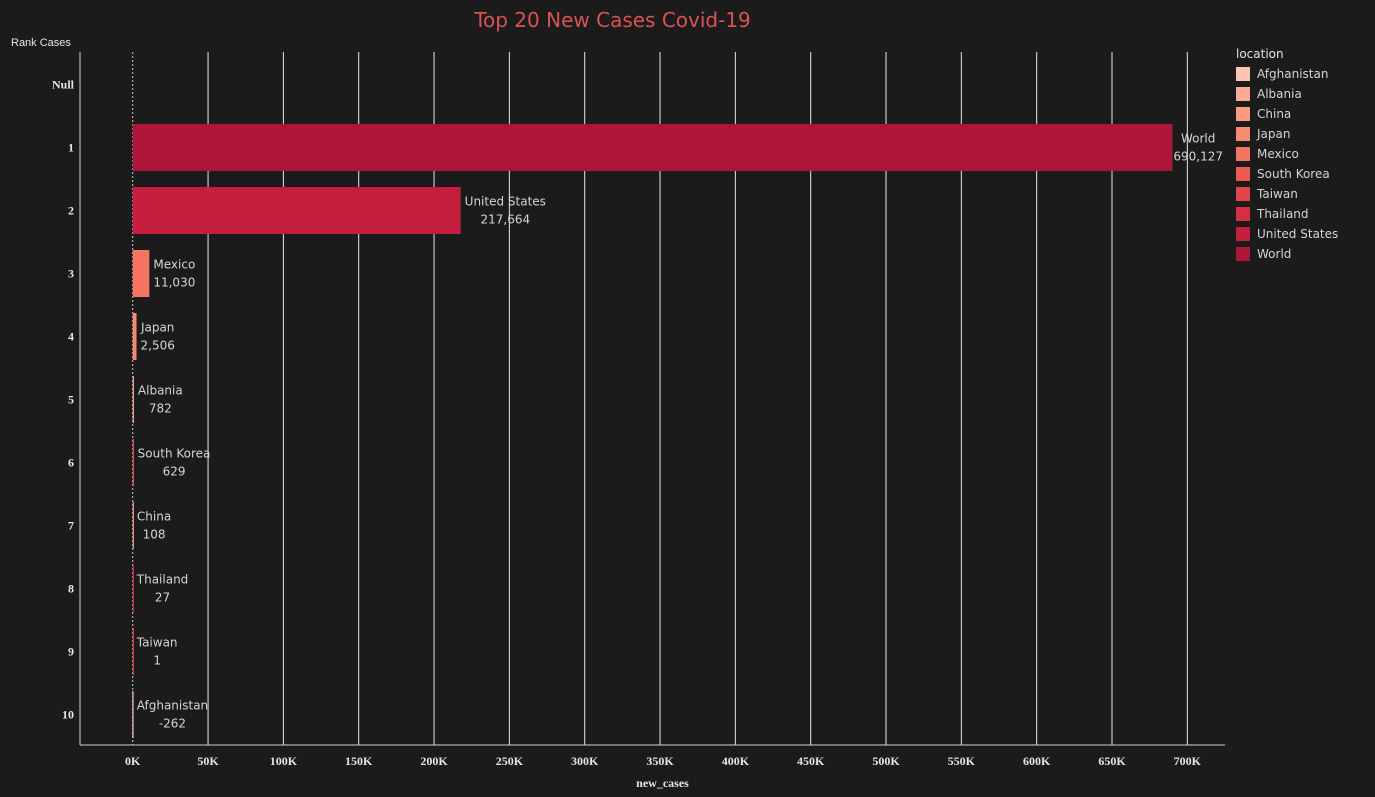  I want to click on legend-item-taiwan: Taiwan, so click(1287, 194).